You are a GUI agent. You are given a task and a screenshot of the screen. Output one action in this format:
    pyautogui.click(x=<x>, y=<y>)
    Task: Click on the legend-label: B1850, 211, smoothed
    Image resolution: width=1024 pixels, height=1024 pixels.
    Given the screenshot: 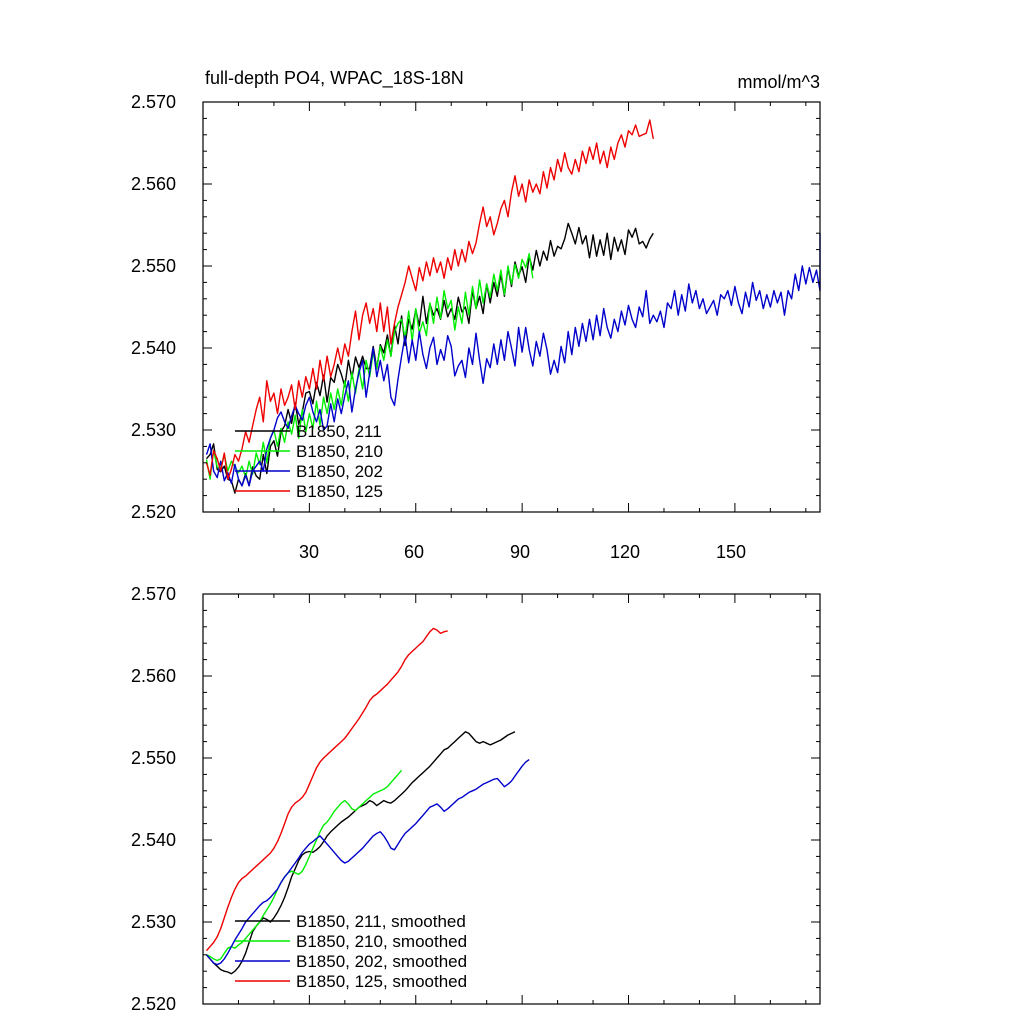 What is the action you would take?
    pyautogui.click(x=381, y=921)
    